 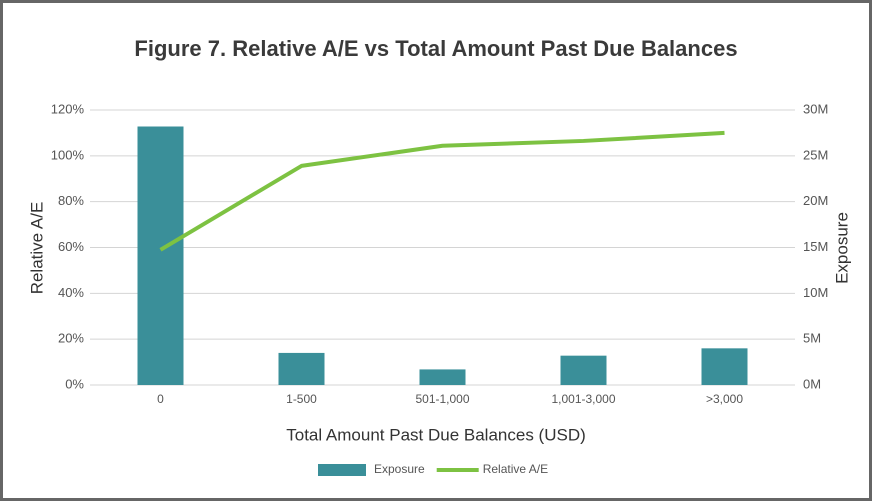 I want to click on y2-tick-label: 30M, so click(x=815, y=108).